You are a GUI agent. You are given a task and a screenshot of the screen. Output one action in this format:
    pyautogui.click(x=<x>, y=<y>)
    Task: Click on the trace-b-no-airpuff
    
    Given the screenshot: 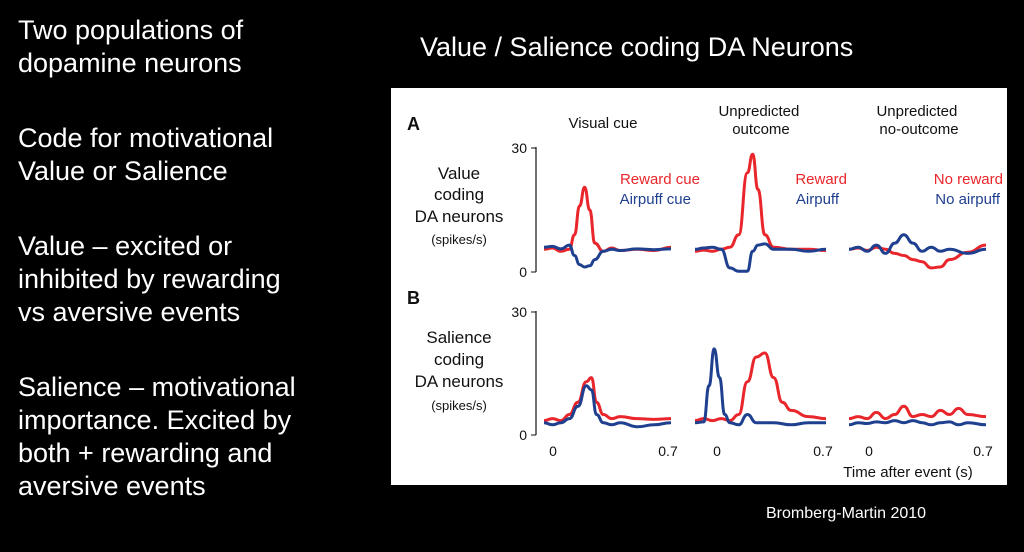 What is the action you would take?
    pyautogui.click(x=917, y=423)
    